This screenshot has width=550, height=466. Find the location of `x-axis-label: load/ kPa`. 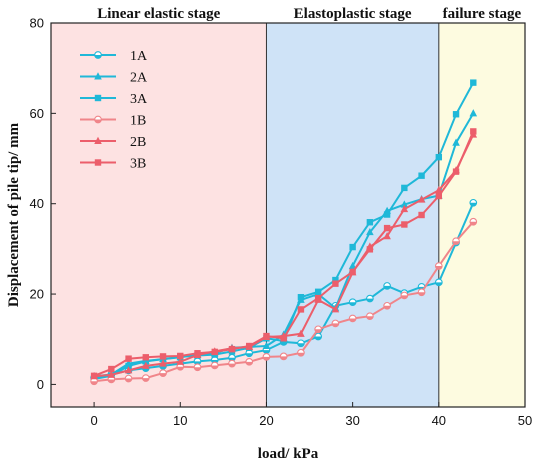

x-axis-label: load/ kPa is located at coordinates (288, 454).